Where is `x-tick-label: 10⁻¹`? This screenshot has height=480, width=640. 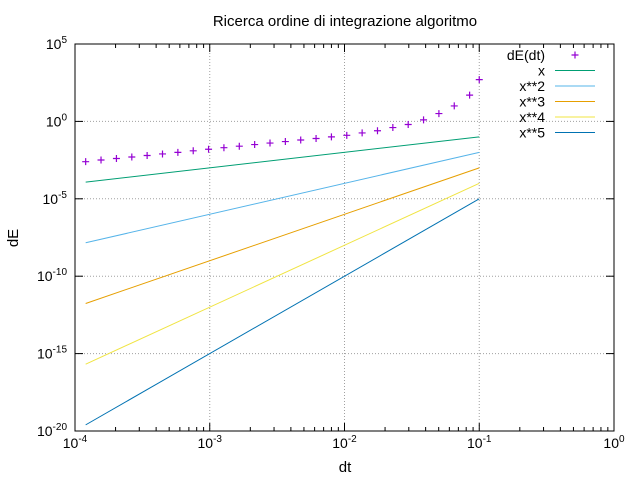
x-tick-label: 10⁻¹ is located at coordinates (479, 442).